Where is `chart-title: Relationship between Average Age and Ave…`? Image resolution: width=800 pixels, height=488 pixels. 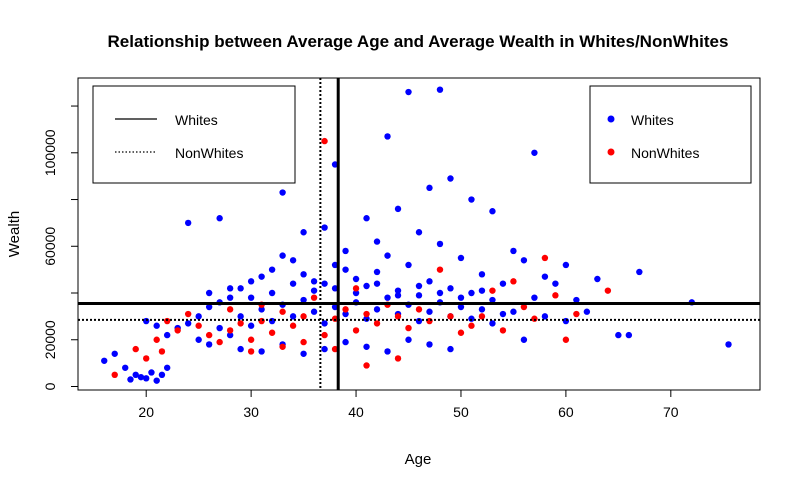 chart-title: Relationship between Average Age and Ave… is located at coordinates (418, 41).